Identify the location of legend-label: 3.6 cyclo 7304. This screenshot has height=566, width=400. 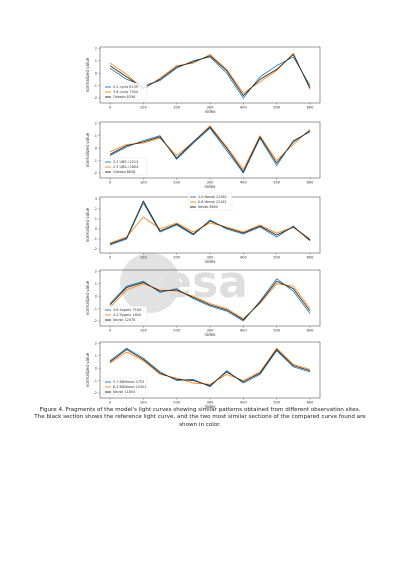
(125, 92).